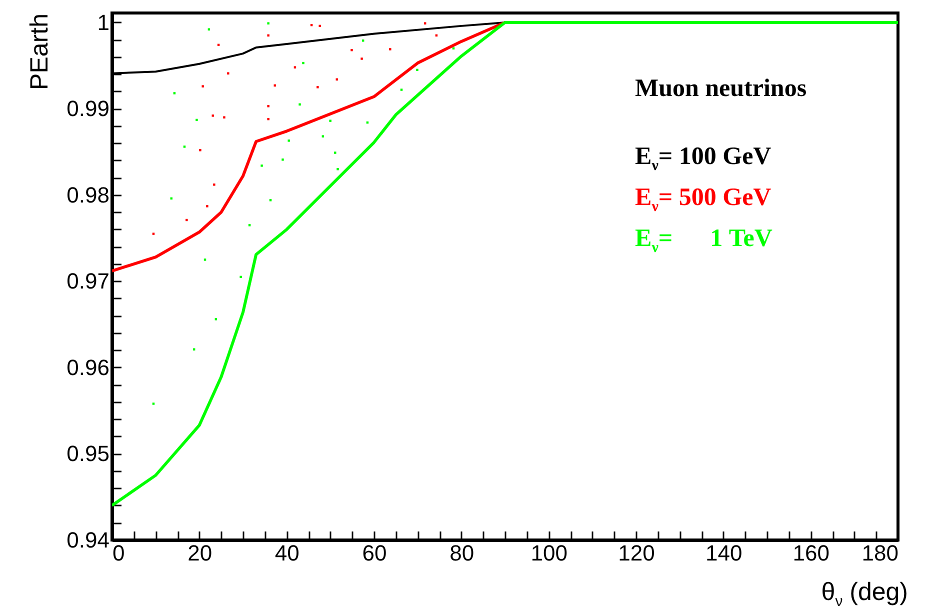 The width and height of the screenshot is (926, 607). Describe the element at coordinates (721, 89) in the screenshot. I see `legend-title: Muon neutrinos` at that location.